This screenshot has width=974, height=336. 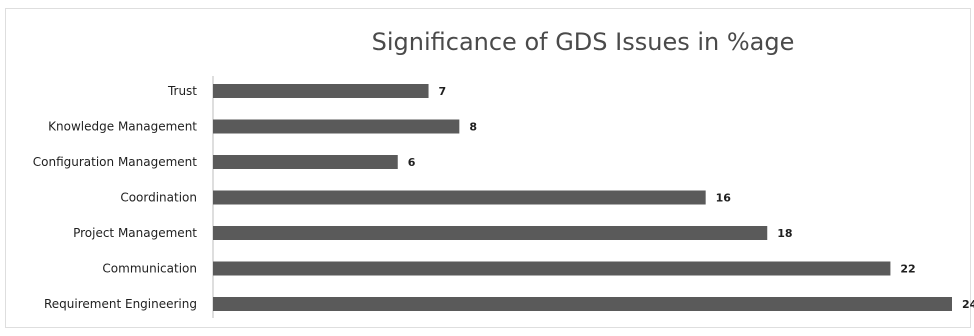 What do you see at coordinates (120, 304) in the screenshot?
I see `category-label: Requirement Engineering` at bounding box center [120, 304].